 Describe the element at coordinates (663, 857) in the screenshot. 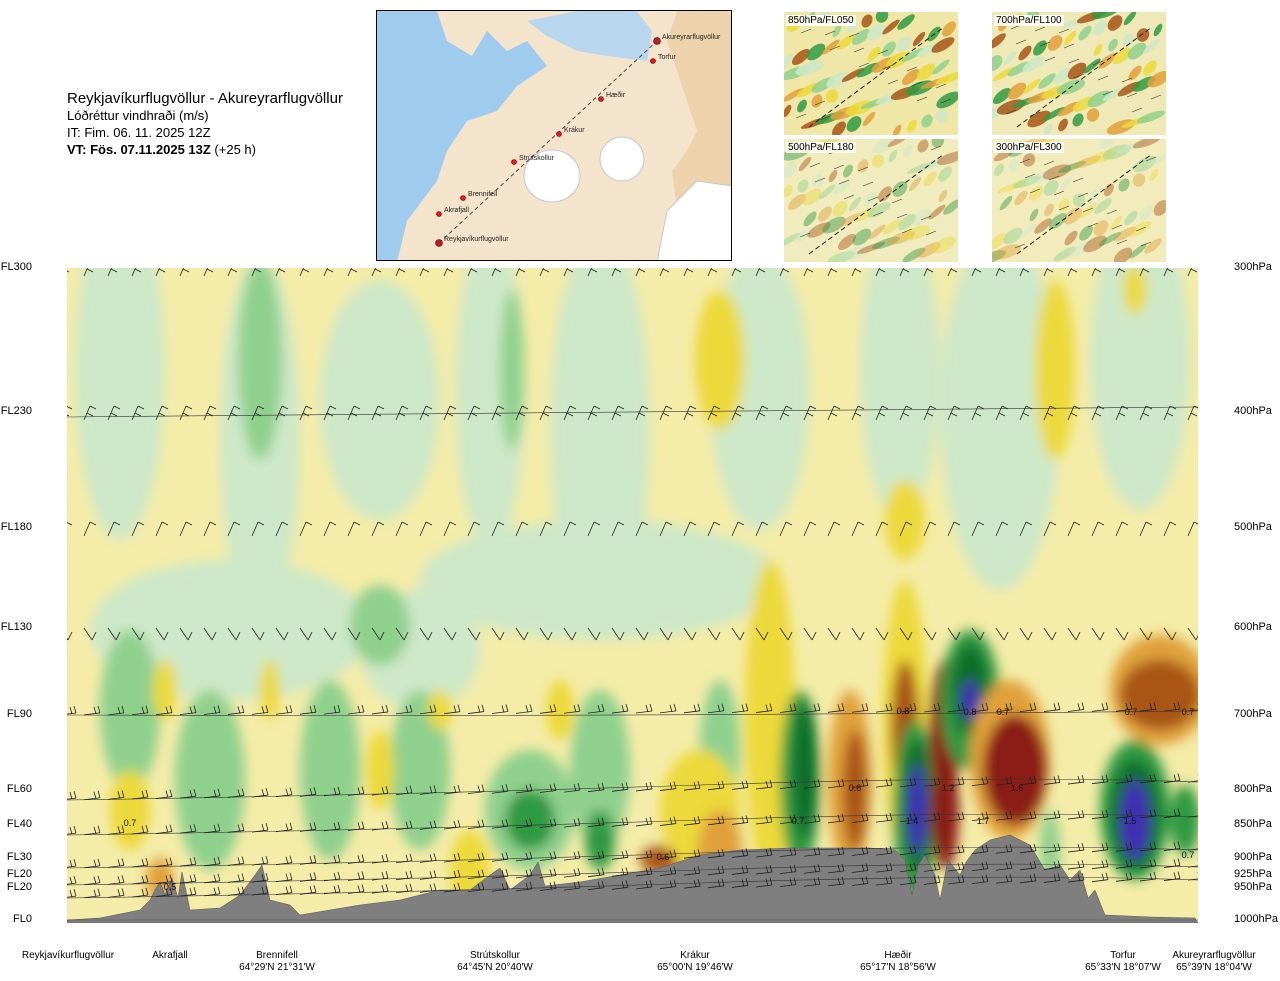

I see `max-value-label: 0.6` at that location.